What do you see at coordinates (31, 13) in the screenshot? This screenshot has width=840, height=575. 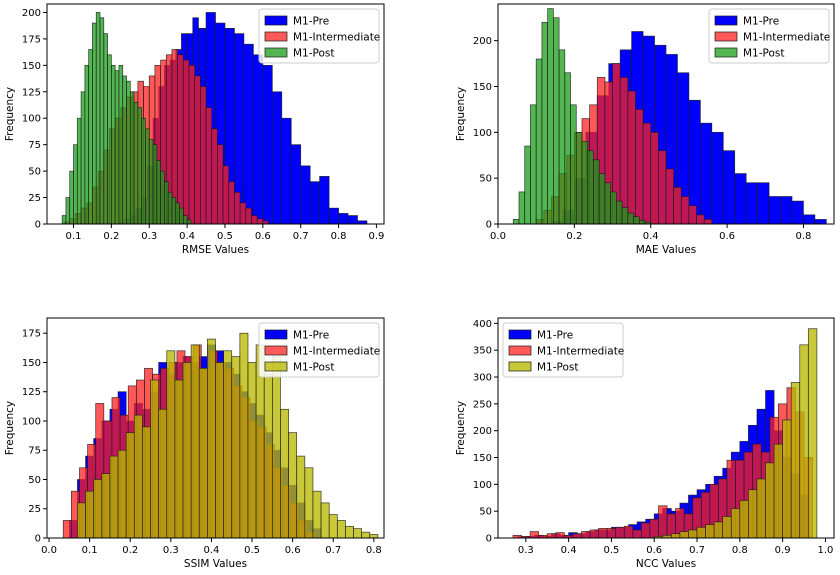 I see `y-tick-label: 200` at bounding box center [31, 13].